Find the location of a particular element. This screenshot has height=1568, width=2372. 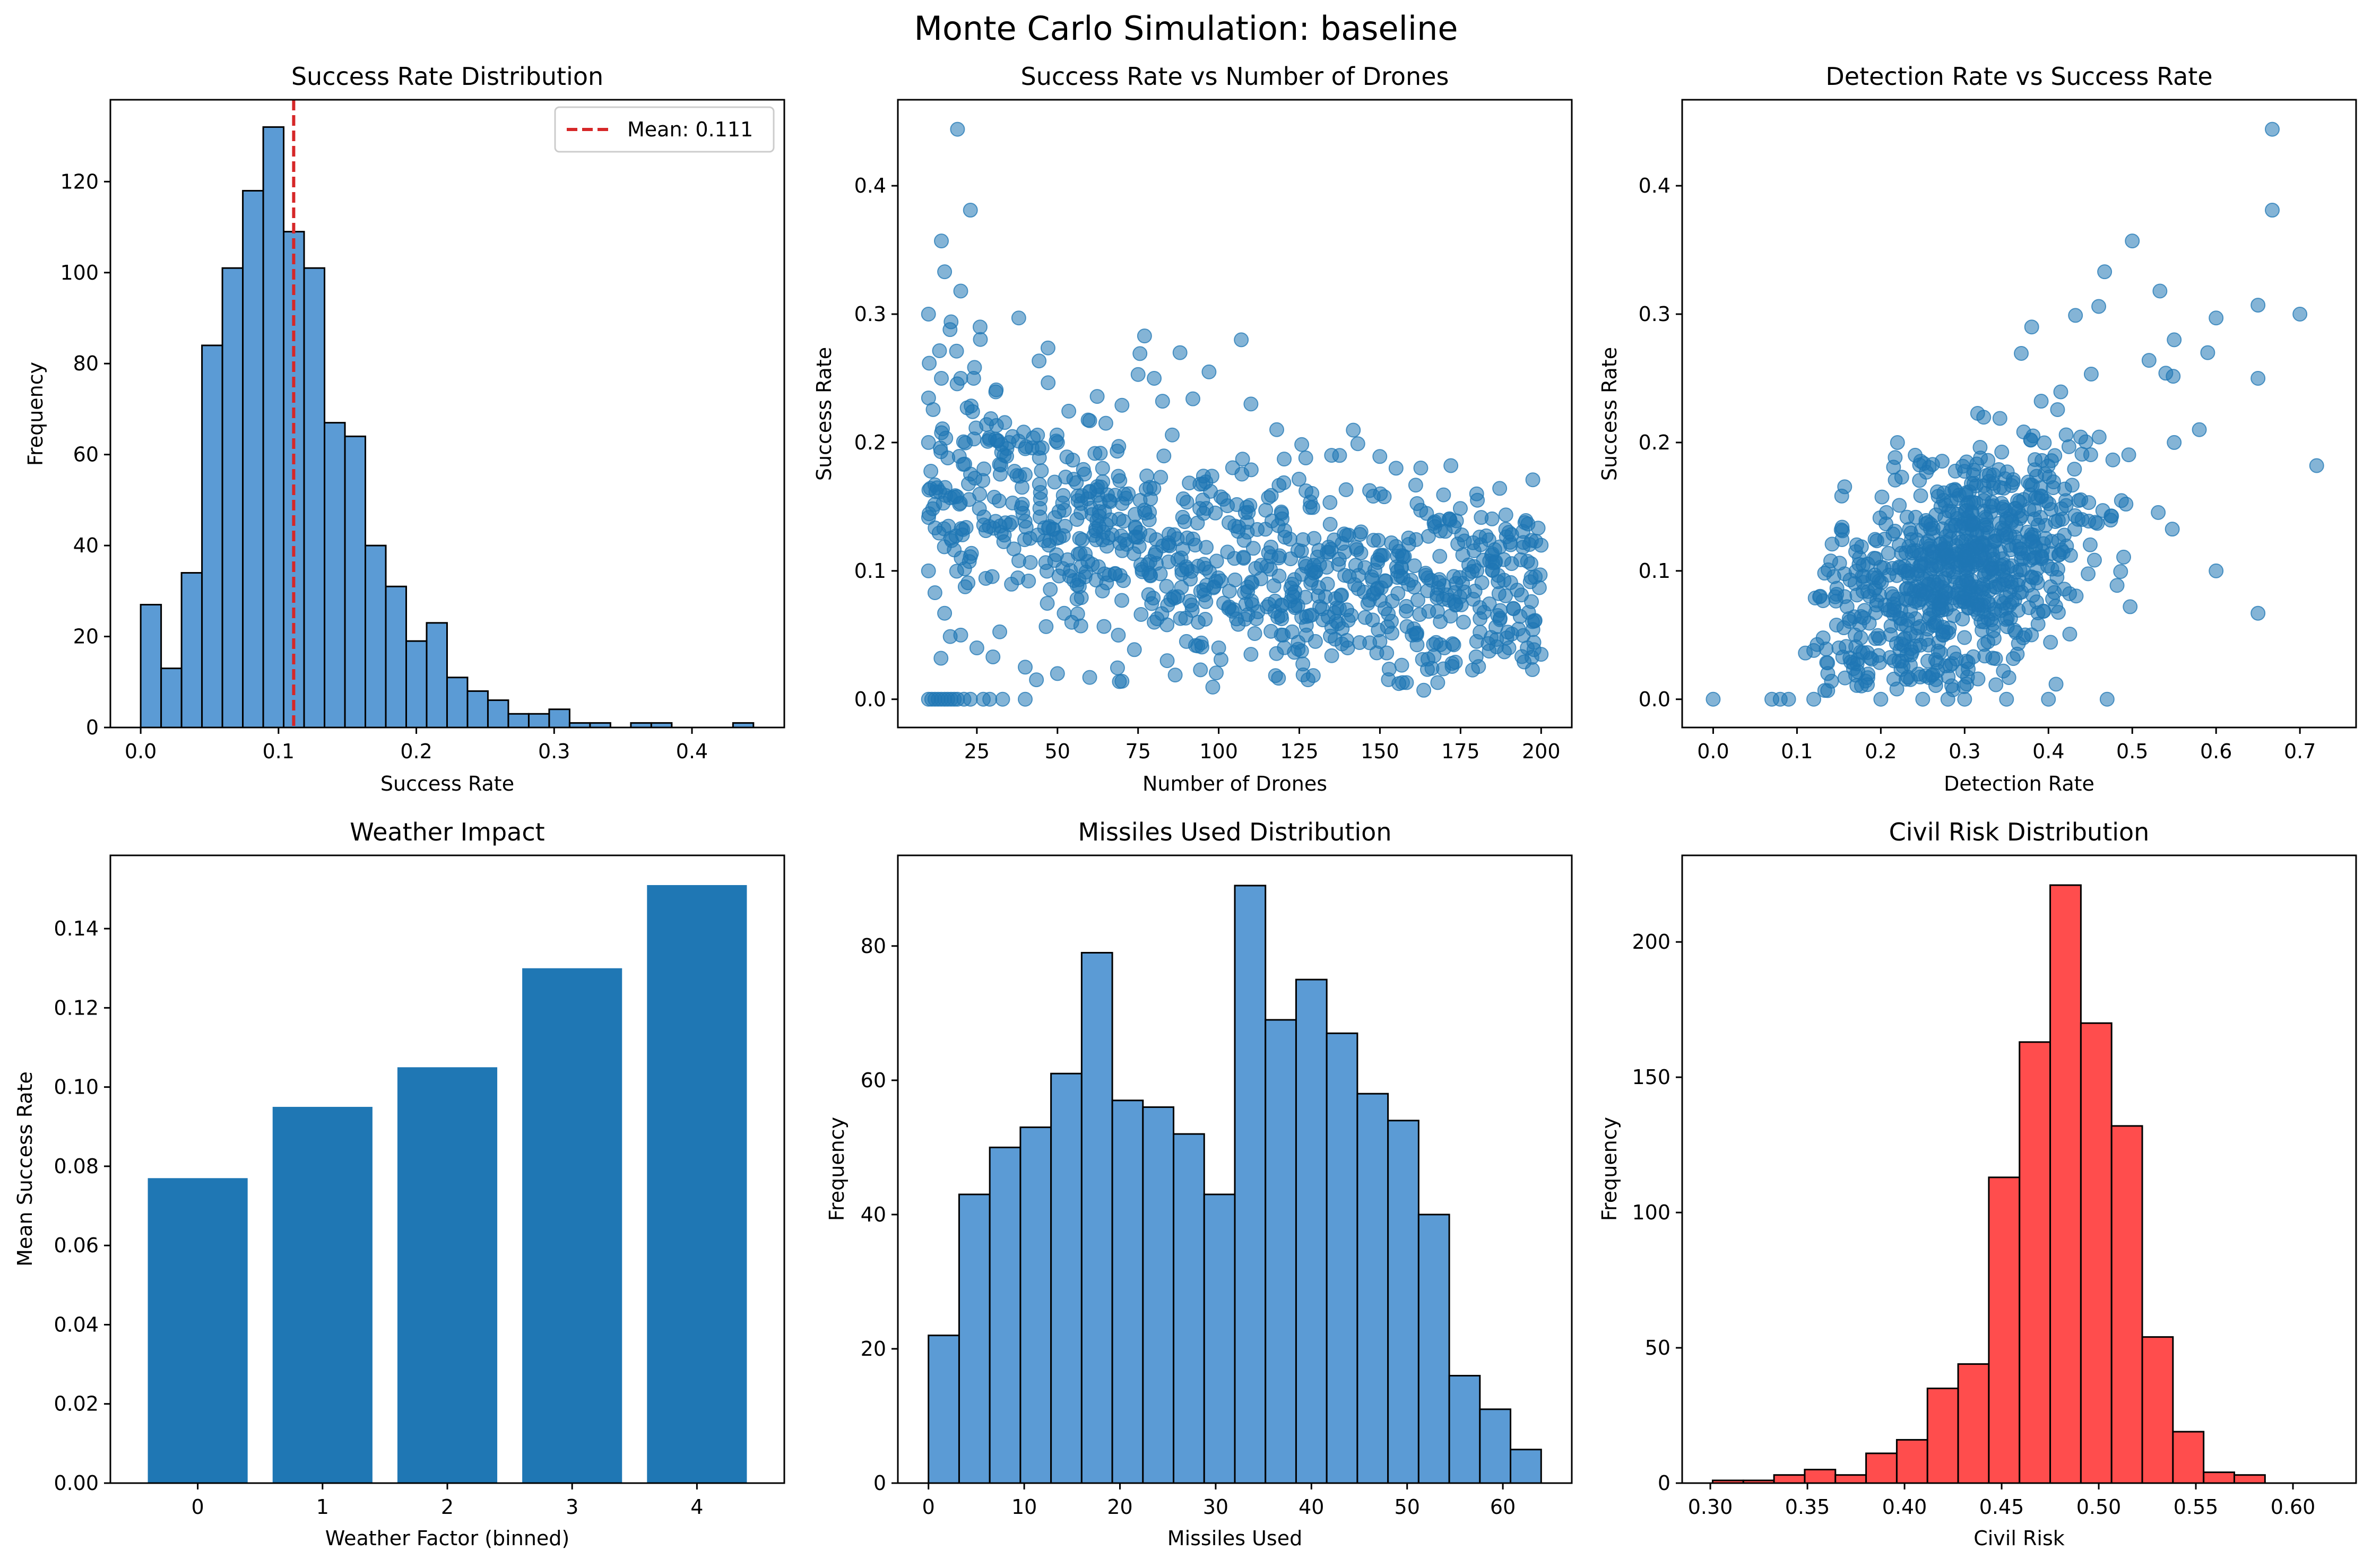

y-tick-label: 20 is located at coordinates (86, 636).